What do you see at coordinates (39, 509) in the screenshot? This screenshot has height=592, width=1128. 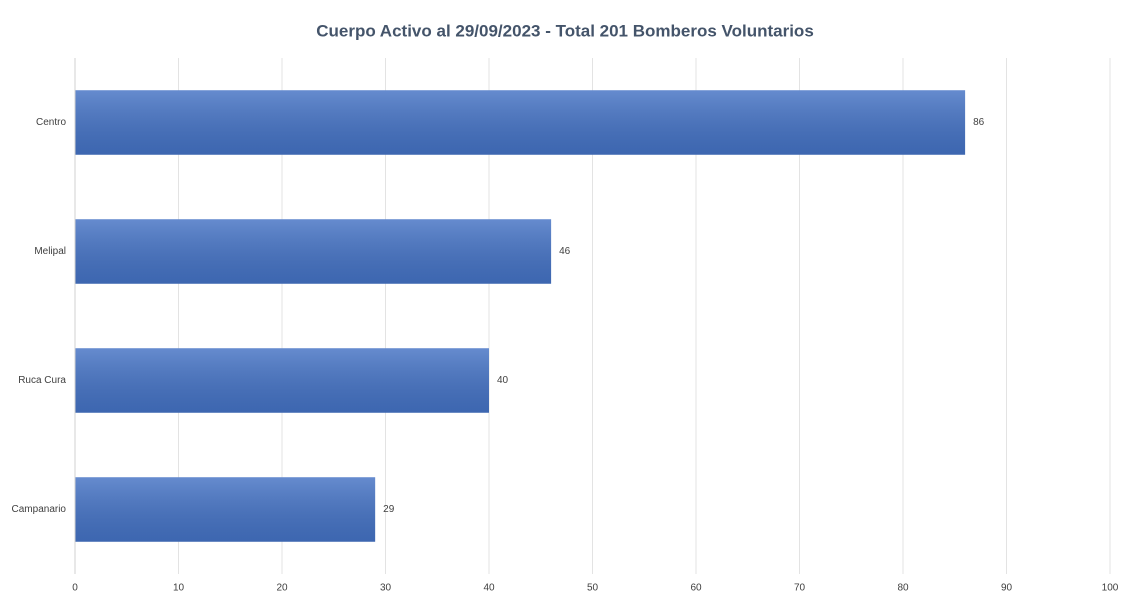 I see `y-tick-label: Campanario` at bounding box center [39, 509].